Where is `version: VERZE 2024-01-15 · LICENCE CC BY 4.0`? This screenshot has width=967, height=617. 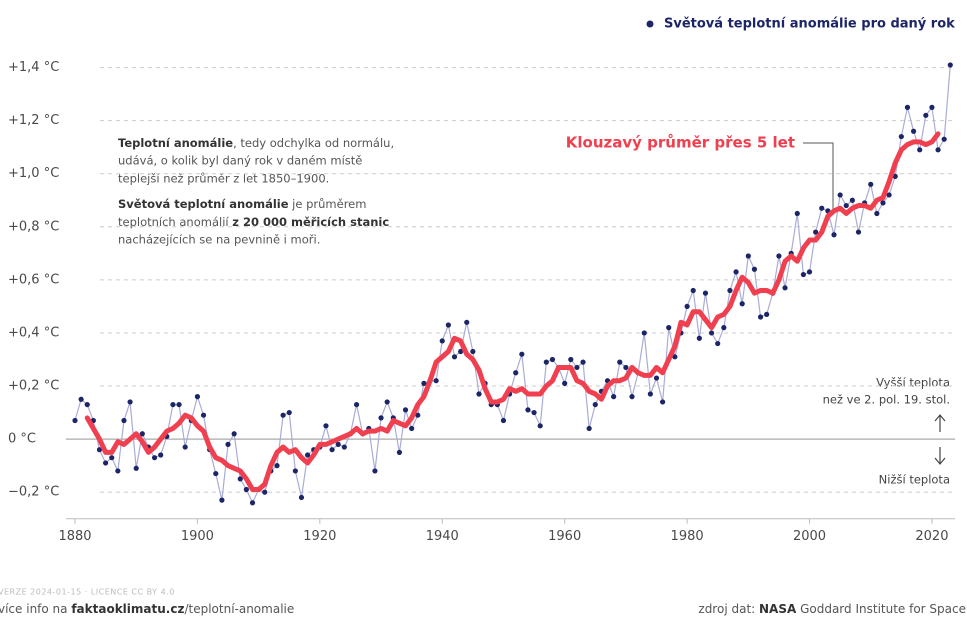
version: VERZE 2024-01-15 · LICENCE CC BY 4.0 is located at coordinates (87, 592).